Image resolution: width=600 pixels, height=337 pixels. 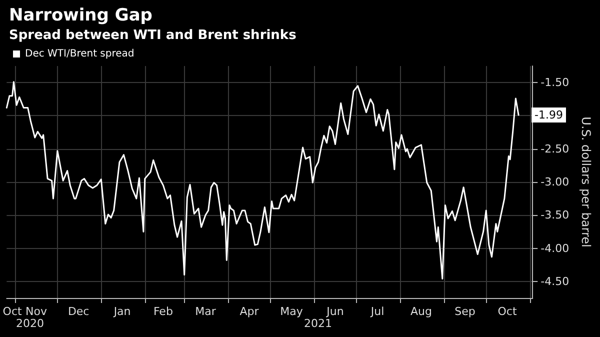 What do you see at coordinates (121, 311) in the screenshot?
I see `x-tick-label: Jan` at bounding box center [121, 311].